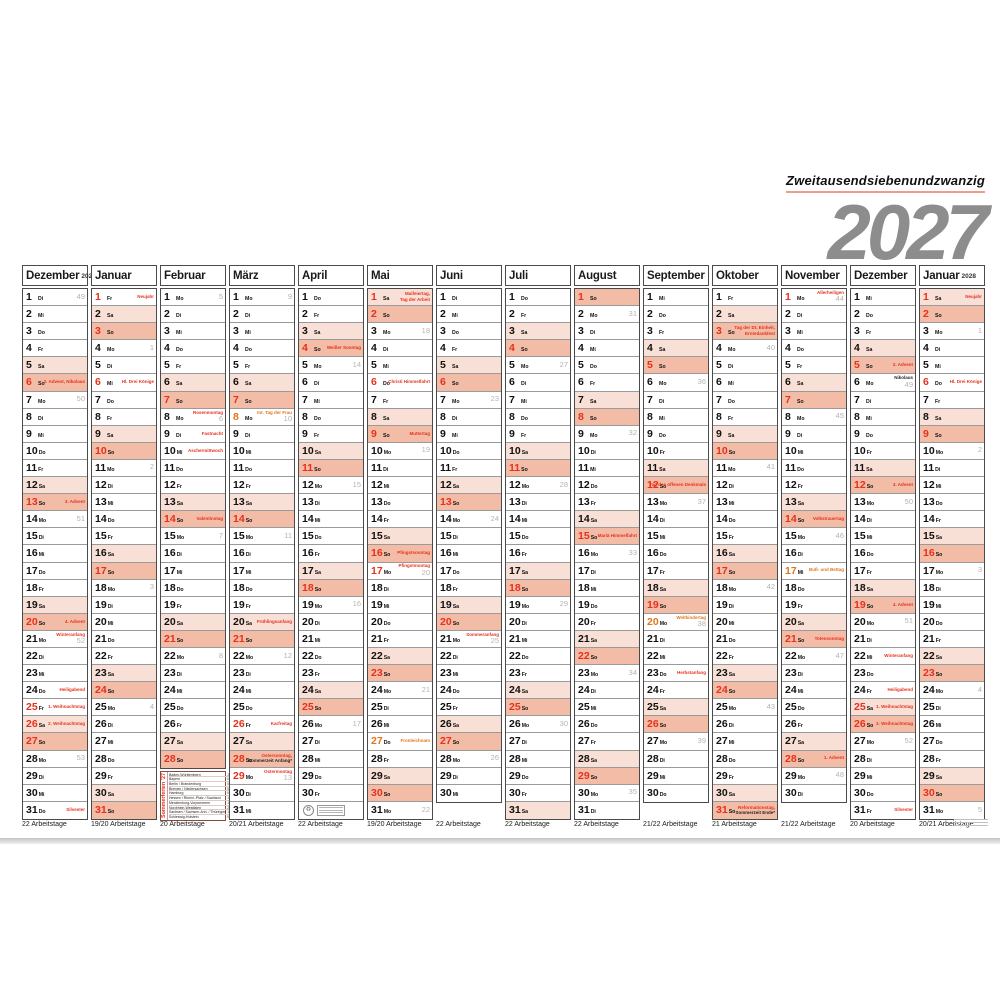  Describe the element at coordinates (814, 725) in the screenshot. I see `day-cell: 26 Fr` at that location.